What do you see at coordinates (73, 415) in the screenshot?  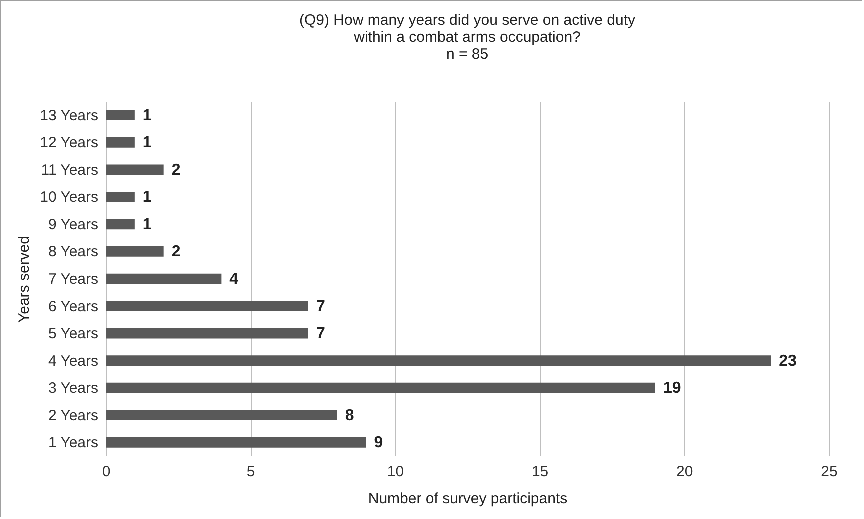 I see `y-tick-label: 2 Years` at bounding box center [73, 415].